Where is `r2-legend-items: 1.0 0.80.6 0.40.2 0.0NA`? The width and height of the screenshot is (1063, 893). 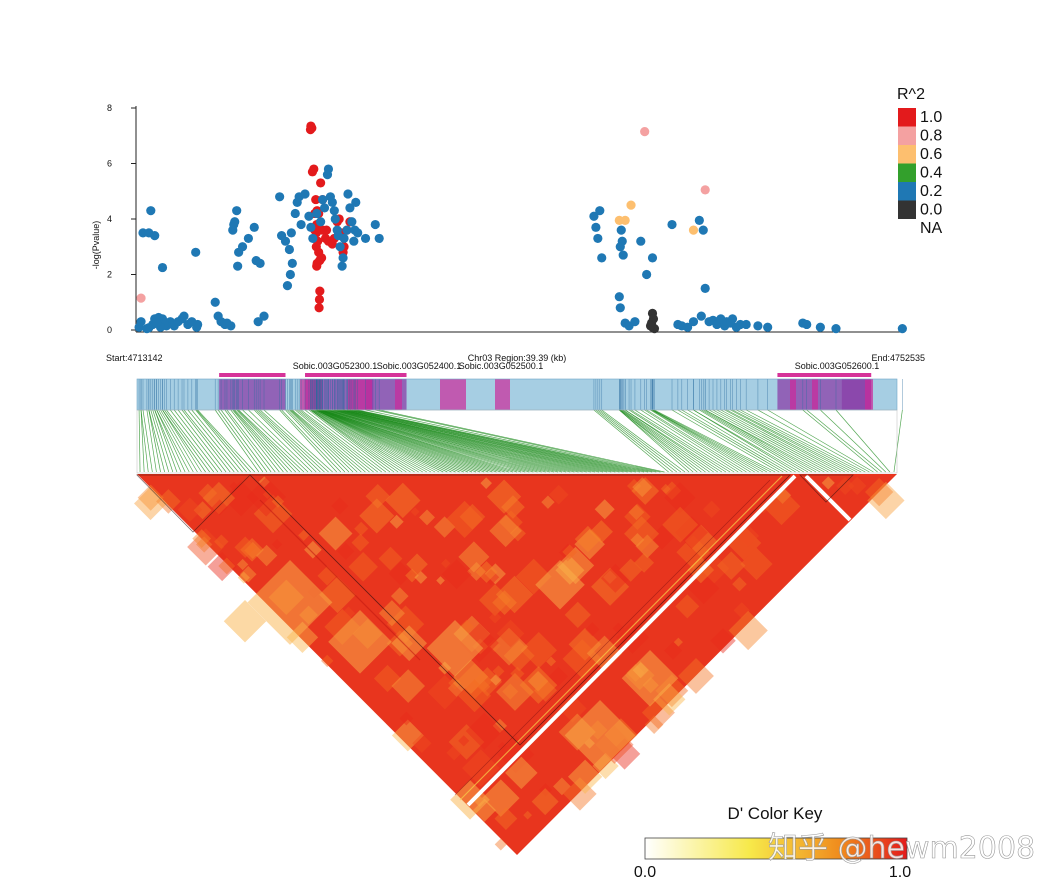
r2-legend-items: 1.0 0.80.6 0.40.2 0.0NA is located at coordinates (920, 172).